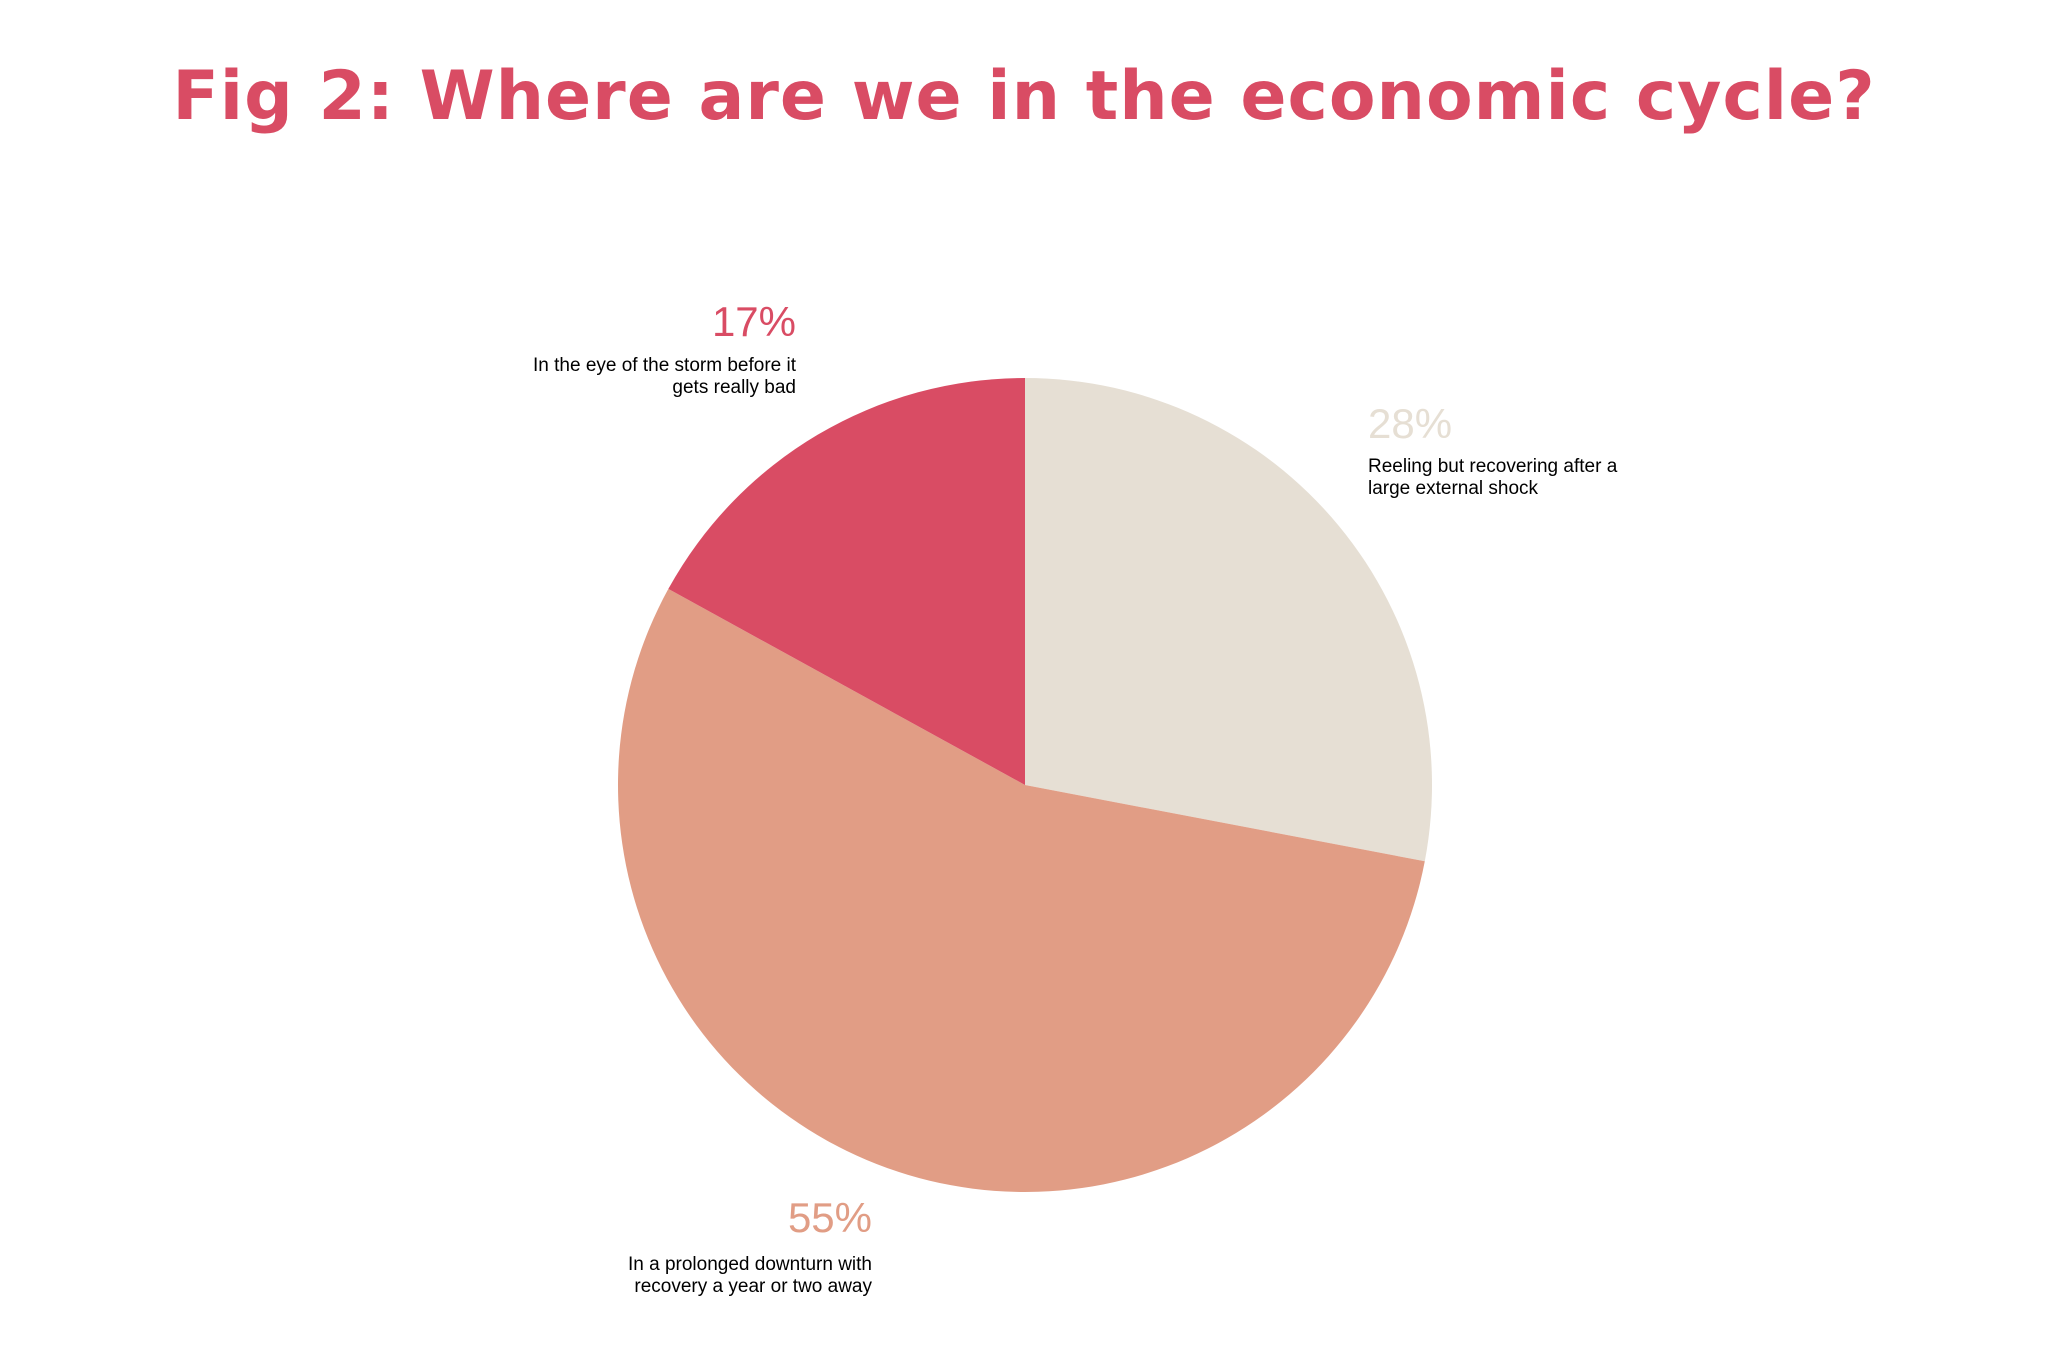 The image size is (2048, 1364). Describe the element at coordinates (1410, 423) in the screenshot. I see `slice-percent-label-reeling: 28%` at that location.